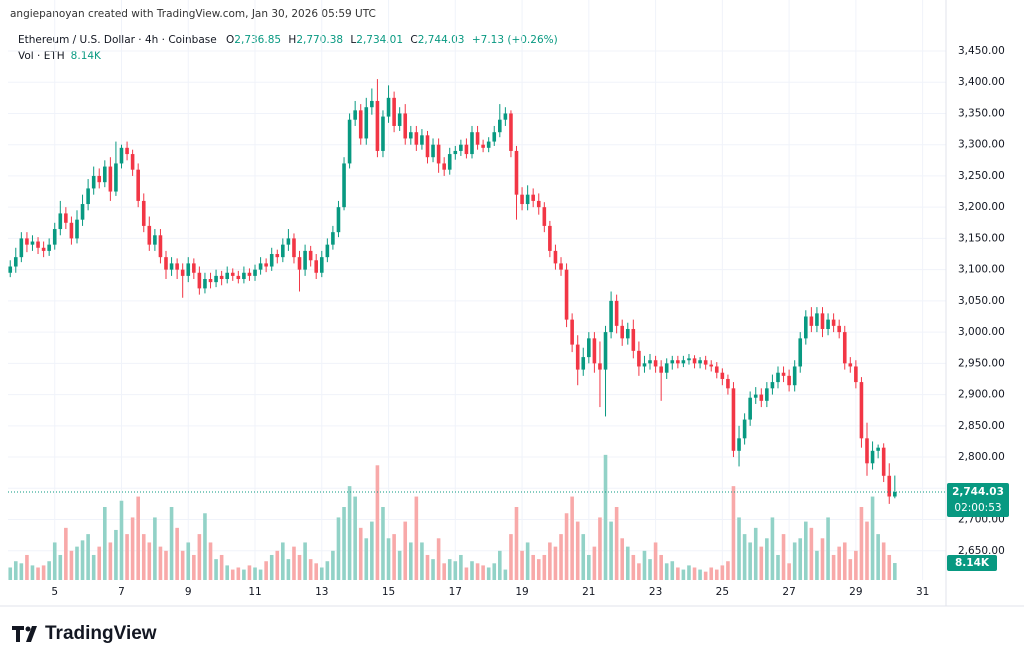 The image size is (1024, 661). What do you see at coordinates (588, 592) in the screenshot?
I see `x-tick-label: 21` at bounding box center [588, 592].